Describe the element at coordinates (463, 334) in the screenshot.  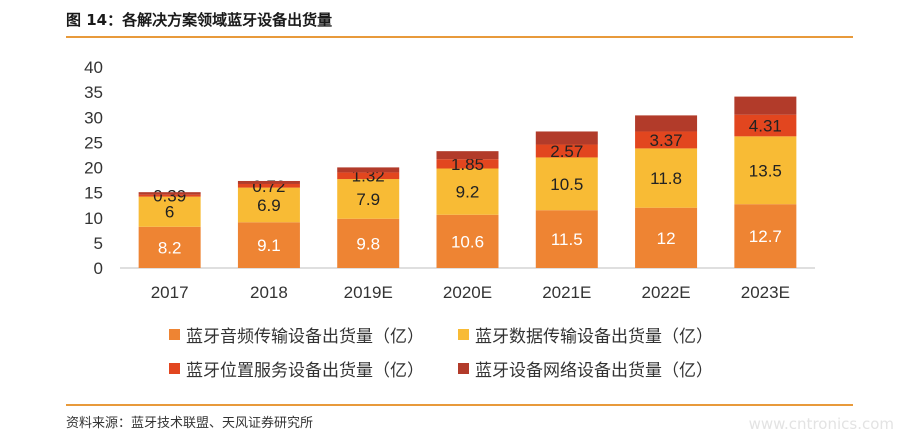
I see `legend-swatch-data` at that location.